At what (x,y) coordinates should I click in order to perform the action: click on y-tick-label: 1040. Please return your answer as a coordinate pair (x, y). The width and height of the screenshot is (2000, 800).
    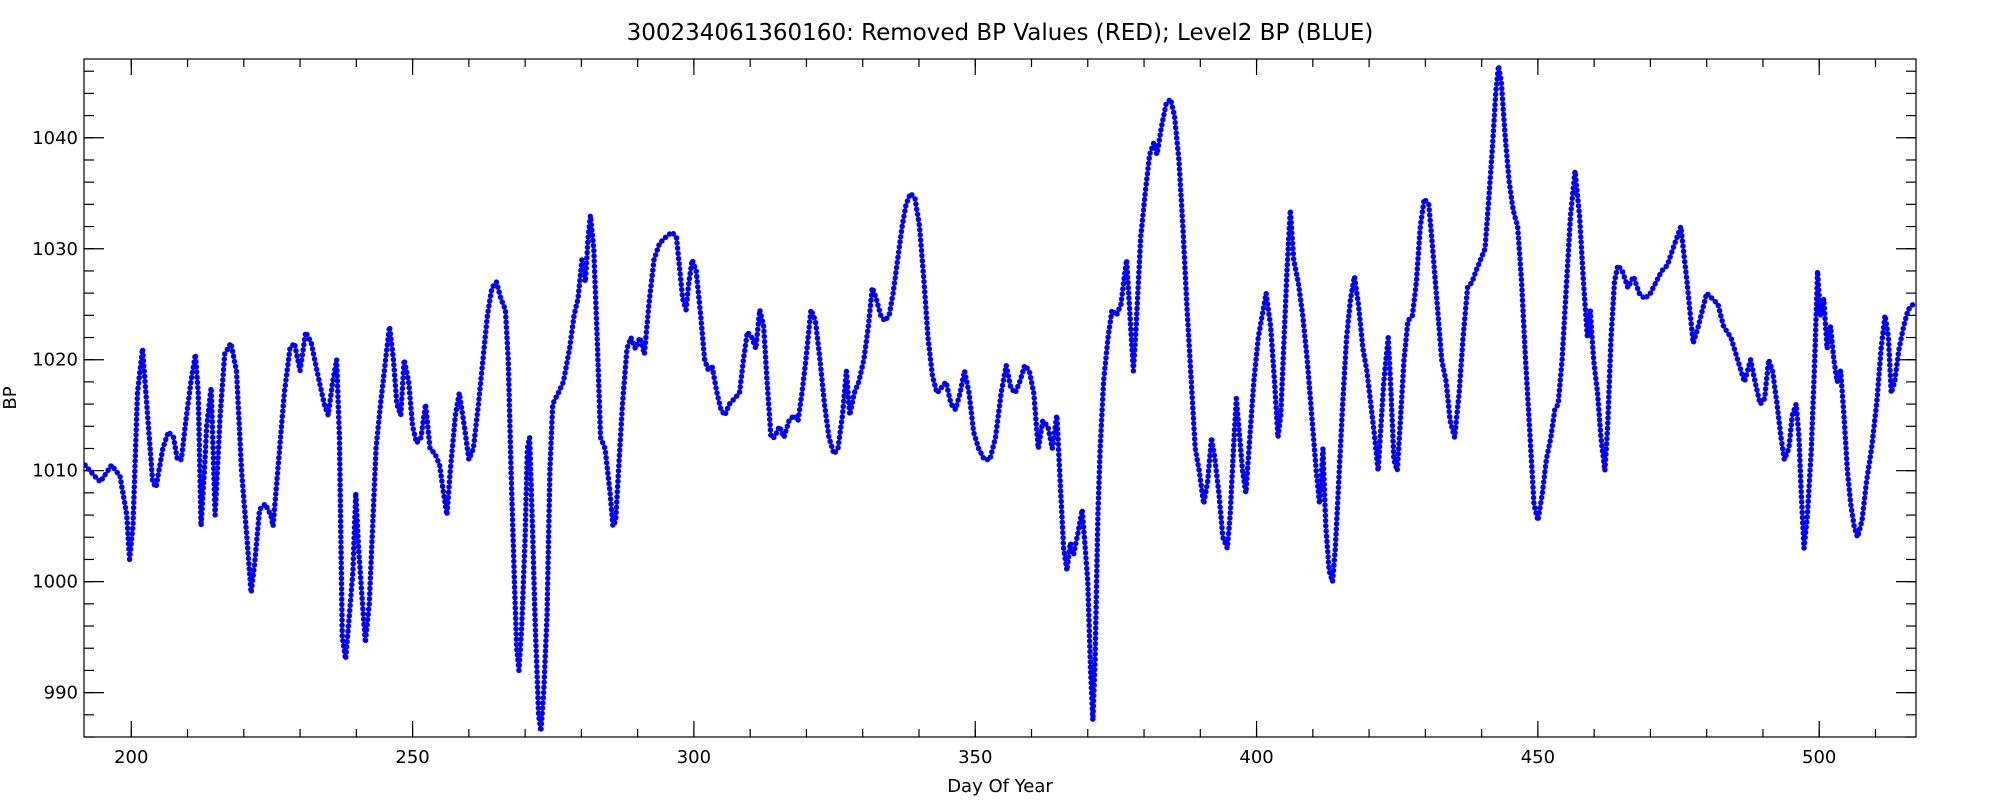
    Looking at the image, I should click on (55, 138).